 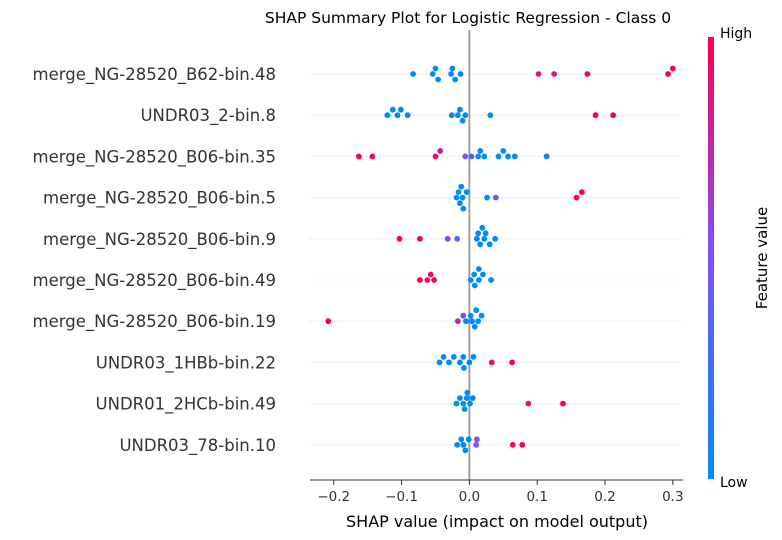 I want to click on feature-label: UNDR03_78-bin.10, so click(x=197, y=446).